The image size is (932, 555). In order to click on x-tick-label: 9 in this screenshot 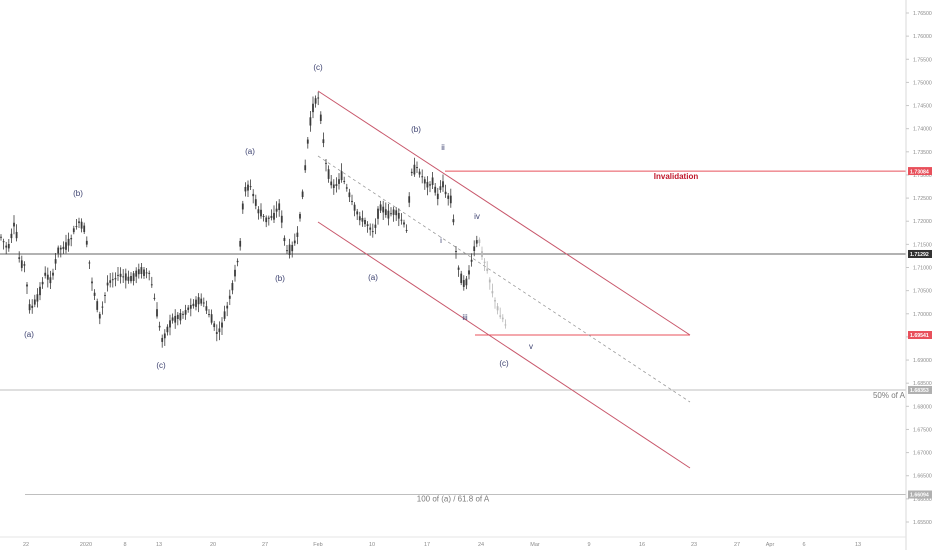, I will do `click(588, 545)`.